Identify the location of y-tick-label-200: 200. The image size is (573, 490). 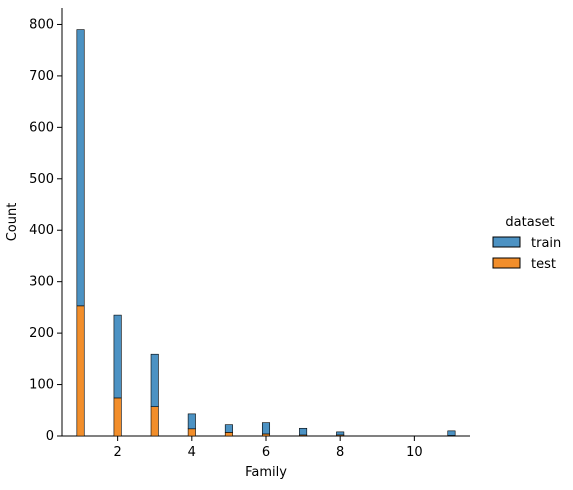
(41, 333).